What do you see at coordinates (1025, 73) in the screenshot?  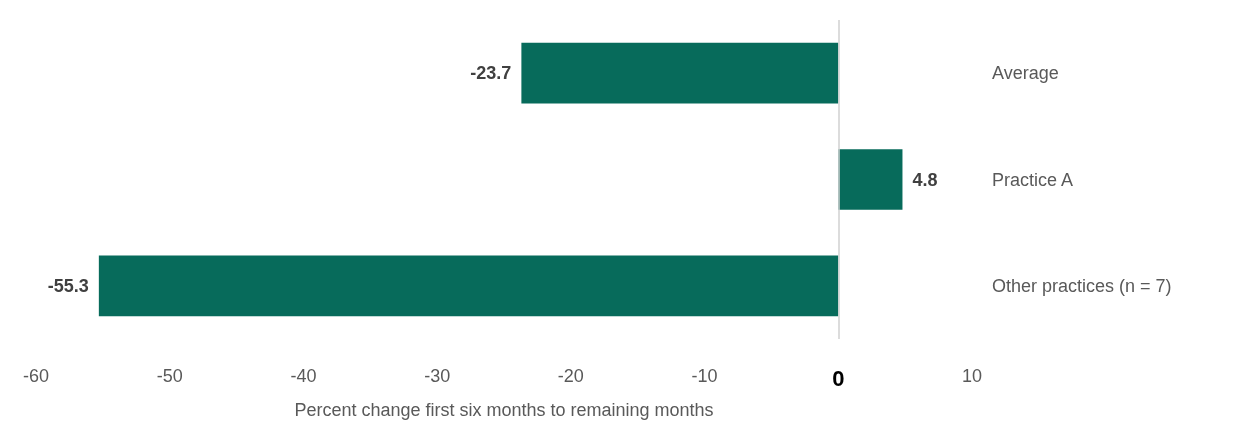 I see `y-tick-label: Average` at bounding box center [1025, 73].